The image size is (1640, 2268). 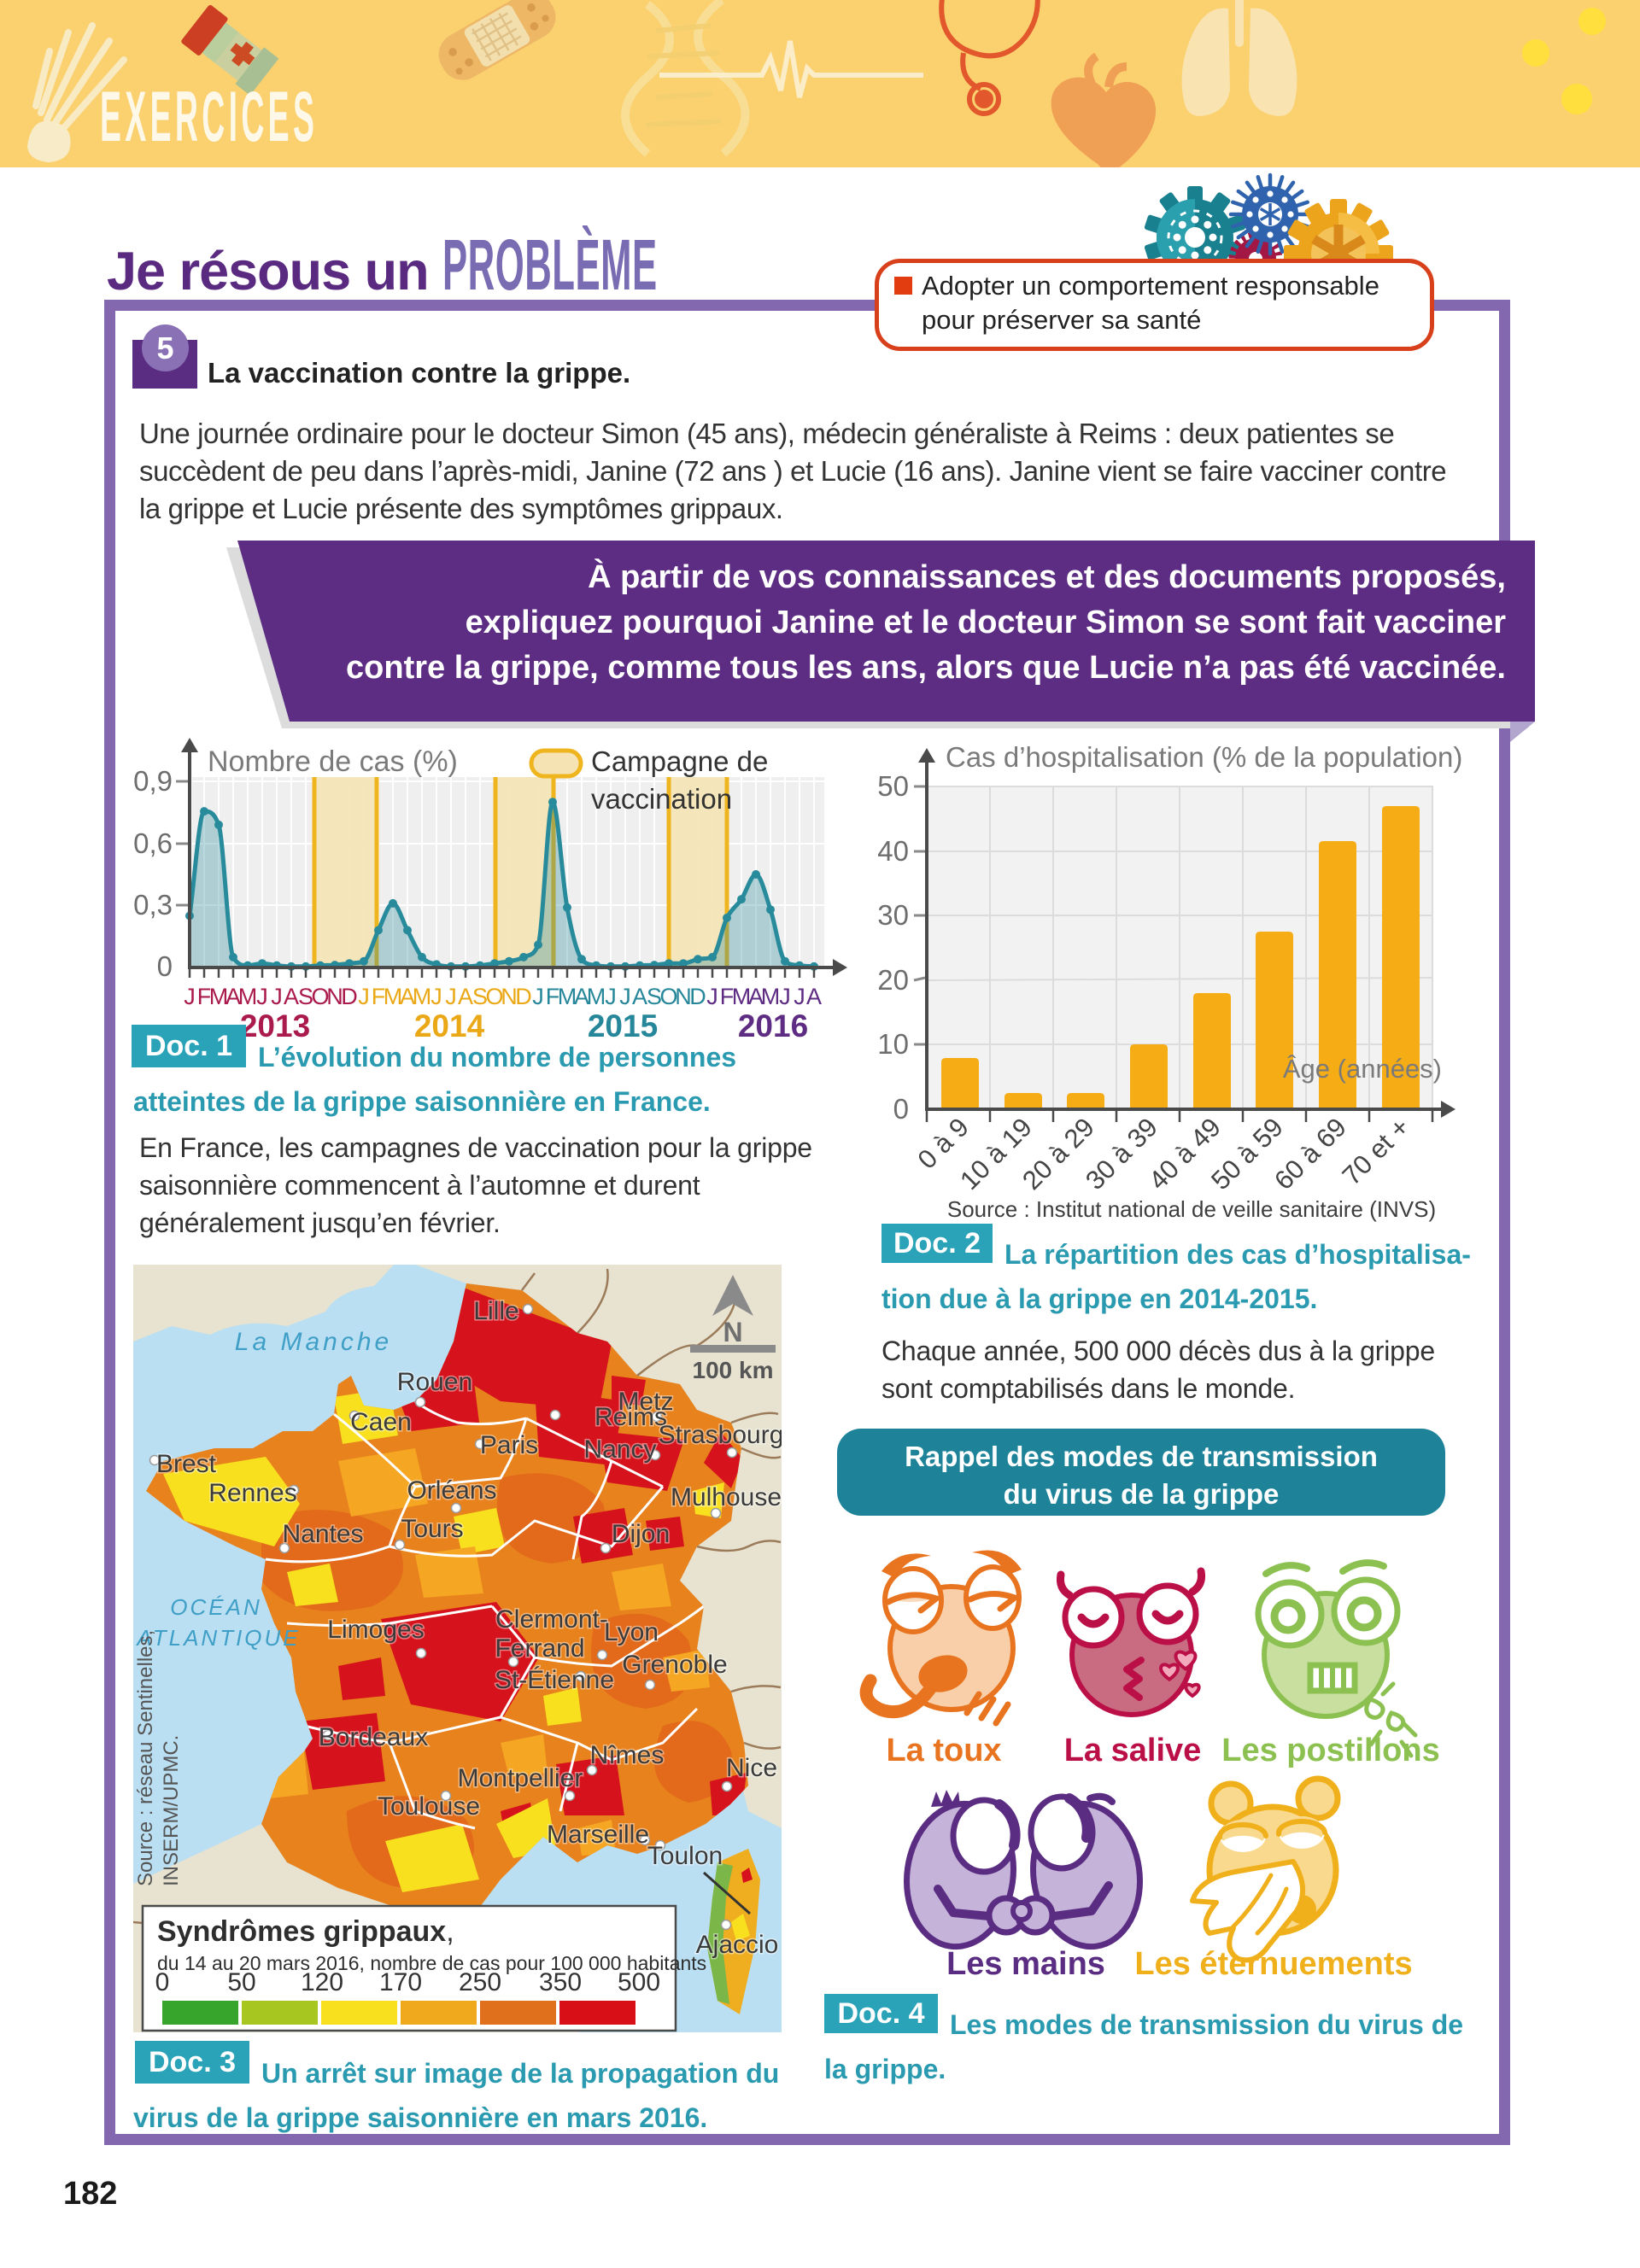 I want to click on svg-text: 30, so click(x=893, y=915).